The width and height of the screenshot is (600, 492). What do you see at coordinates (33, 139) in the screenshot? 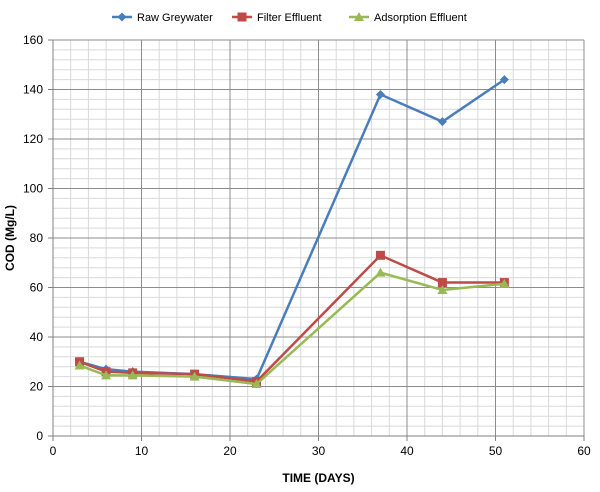
I see `y-tick-label: 120` at bounding box center [33, 139].